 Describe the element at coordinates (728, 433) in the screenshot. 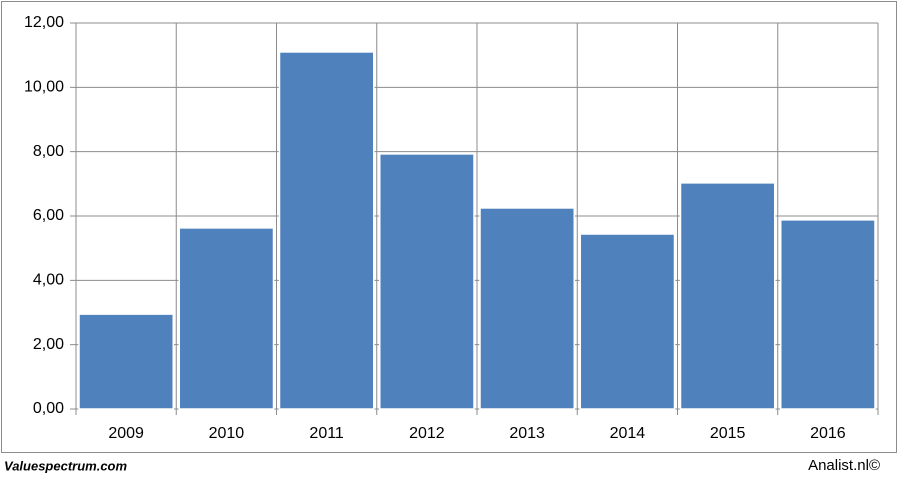

I see `x-tick-label: 2015` at that location.